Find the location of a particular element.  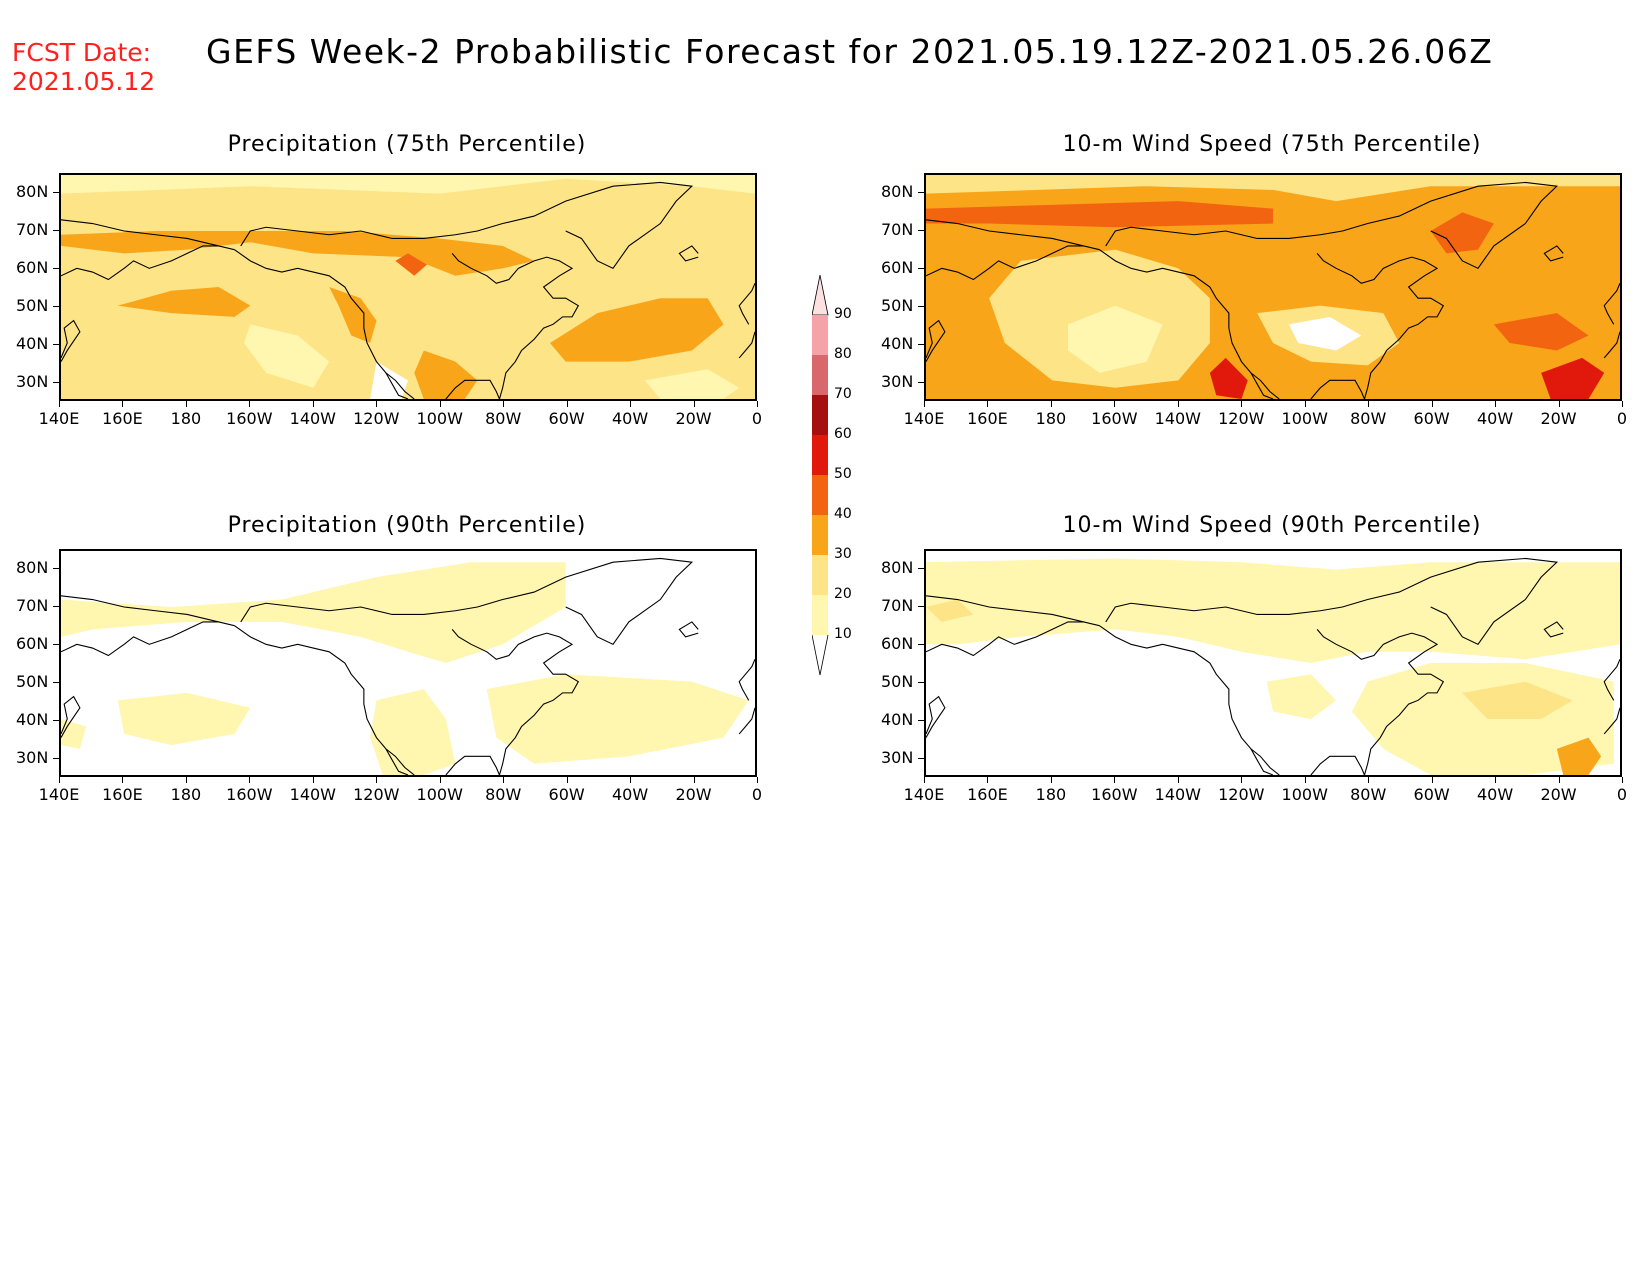

shade-conus is located at coordinates (1301, 696).